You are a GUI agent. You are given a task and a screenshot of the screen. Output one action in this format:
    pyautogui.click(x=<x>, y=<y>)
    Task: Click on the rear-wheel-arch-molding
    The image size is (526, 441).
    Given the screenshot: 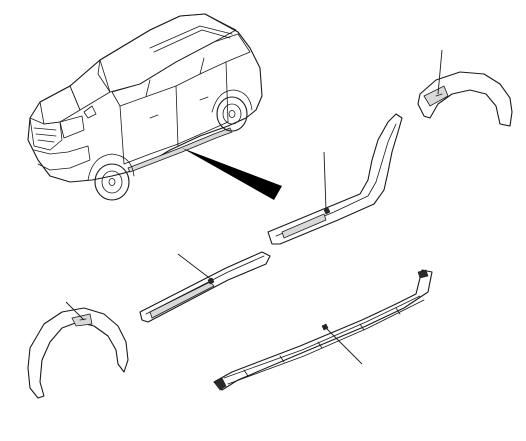 What is the action you would take?
    pyautogui.click(x=465, y=99)
    